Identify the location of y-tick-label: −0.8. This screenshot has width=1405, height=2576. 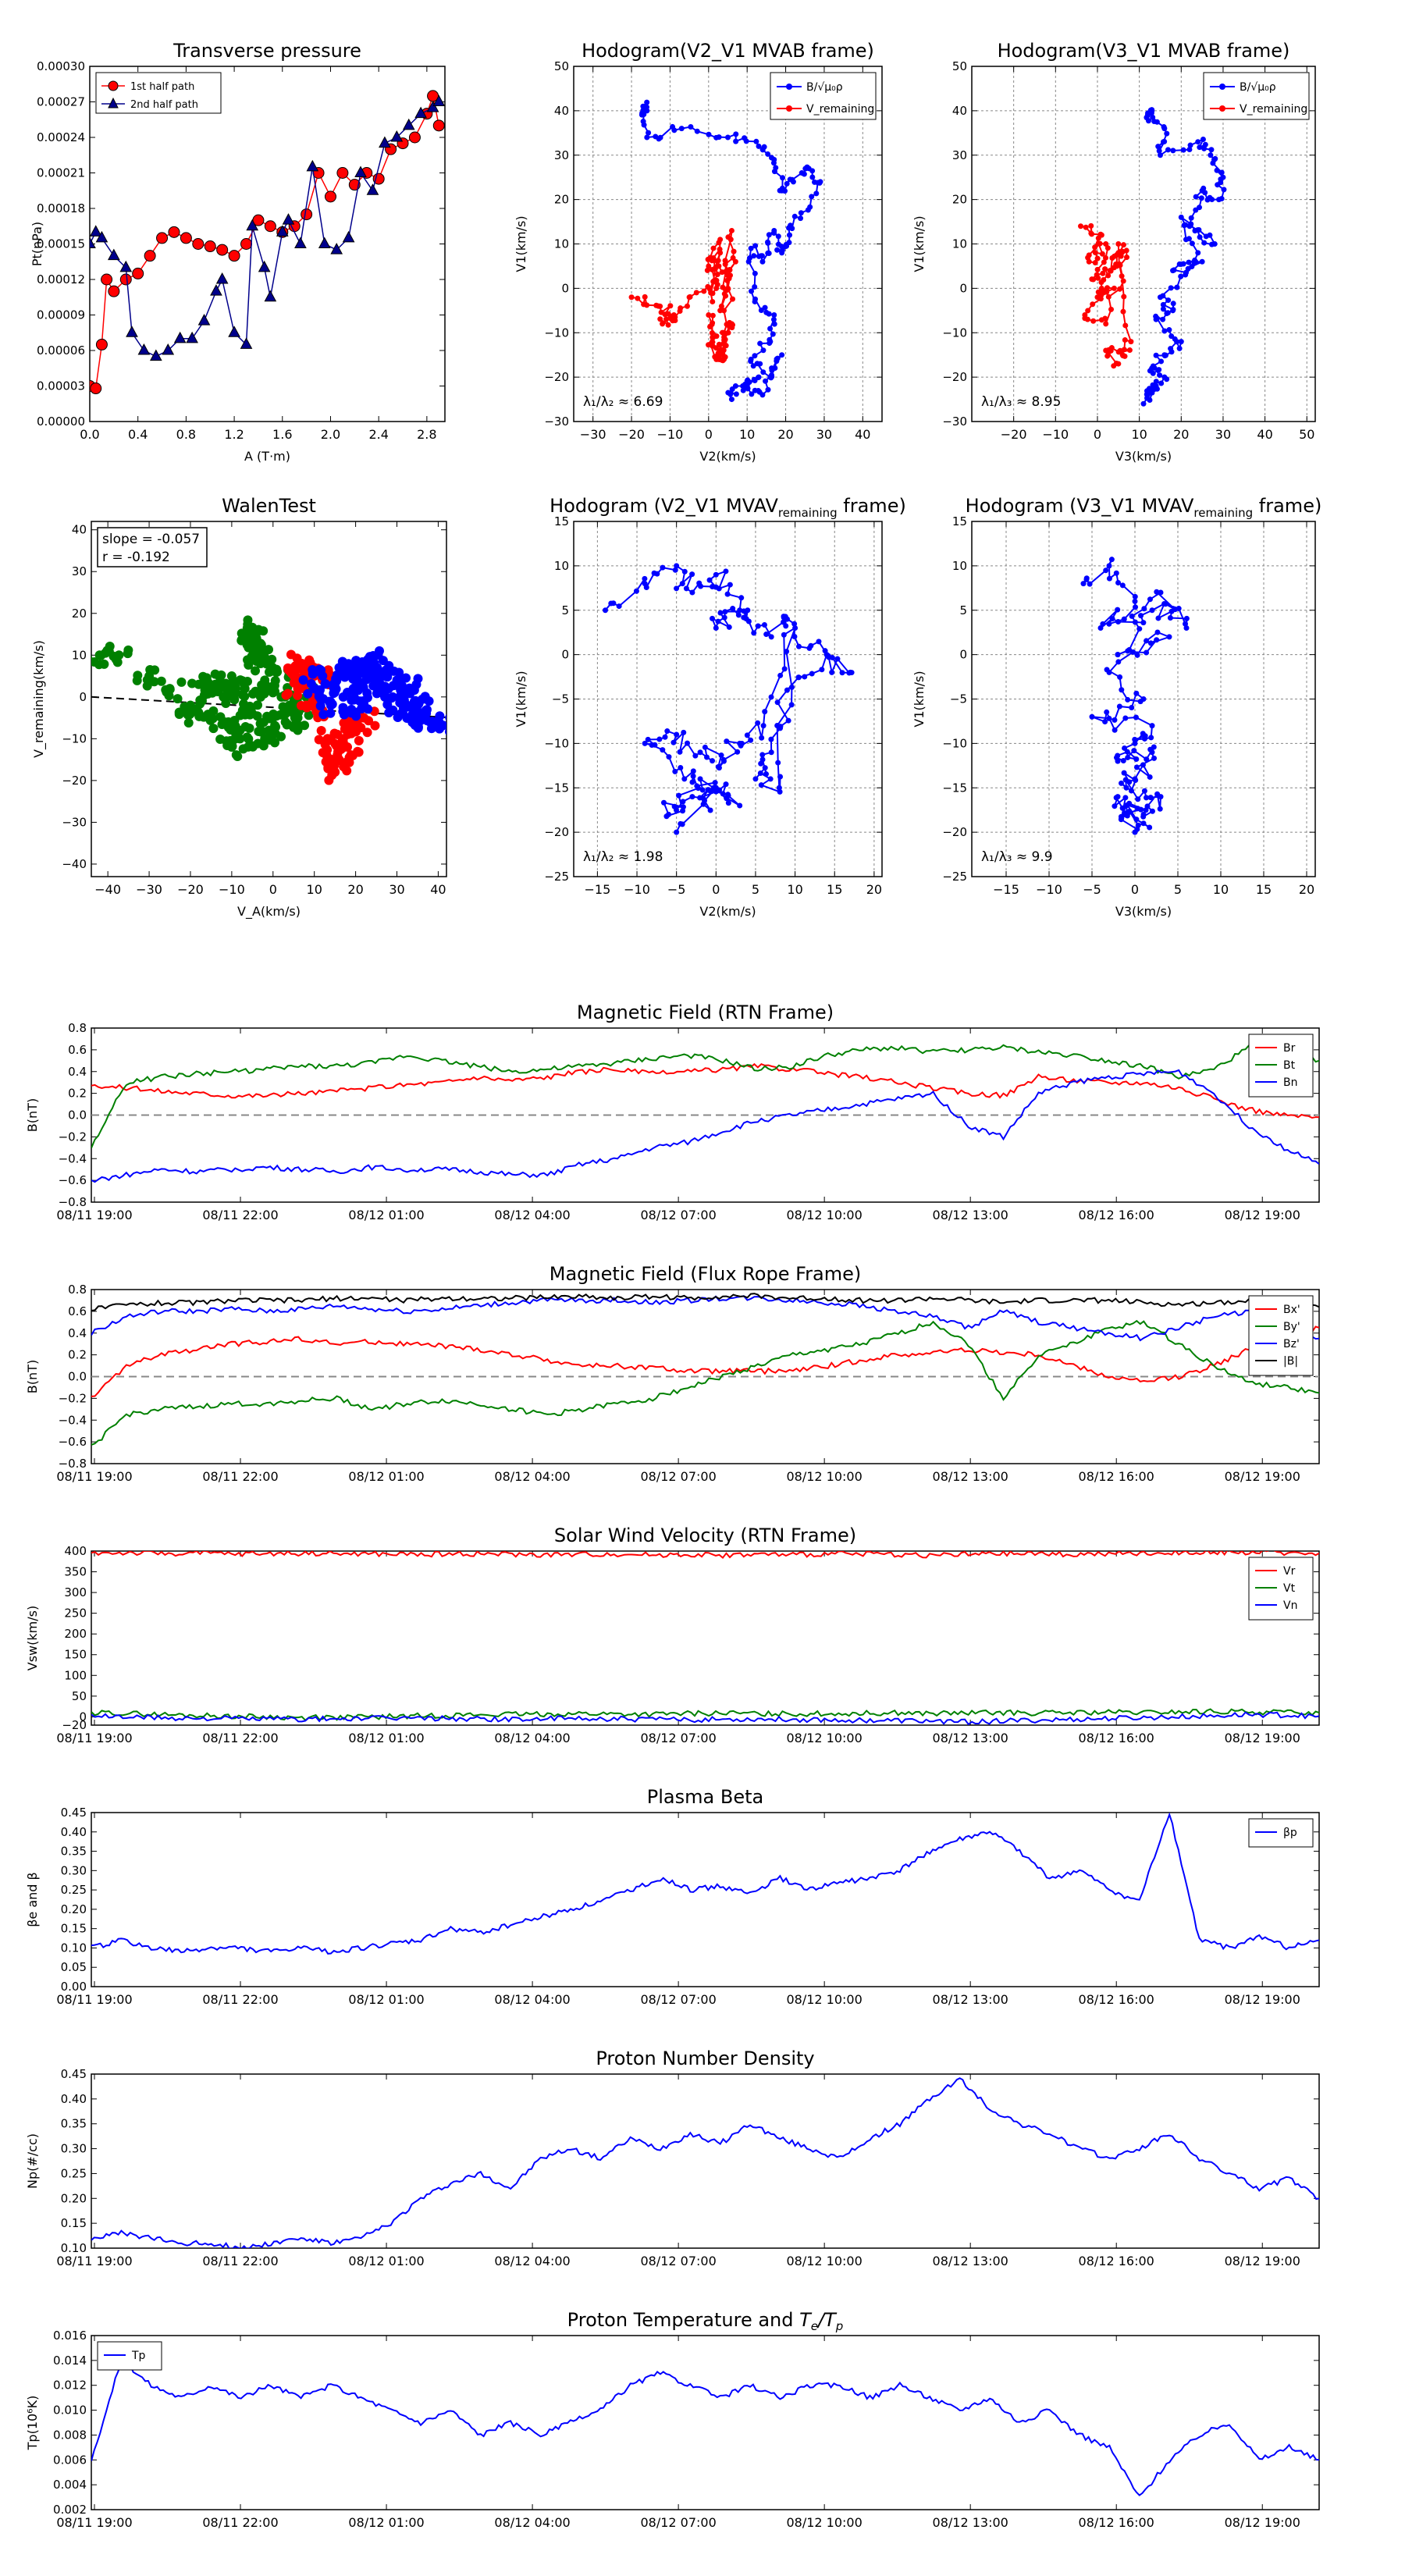
(73, 1464).